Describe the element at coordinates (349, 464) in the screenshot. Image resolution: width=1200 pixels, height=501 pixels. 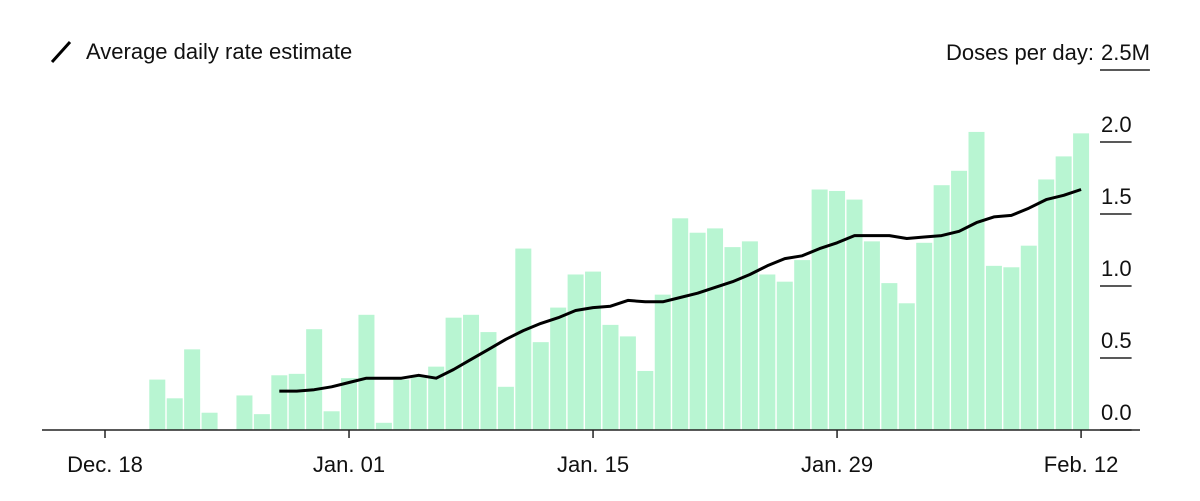
I see `x-tick-label: Jan. 01` at that location.